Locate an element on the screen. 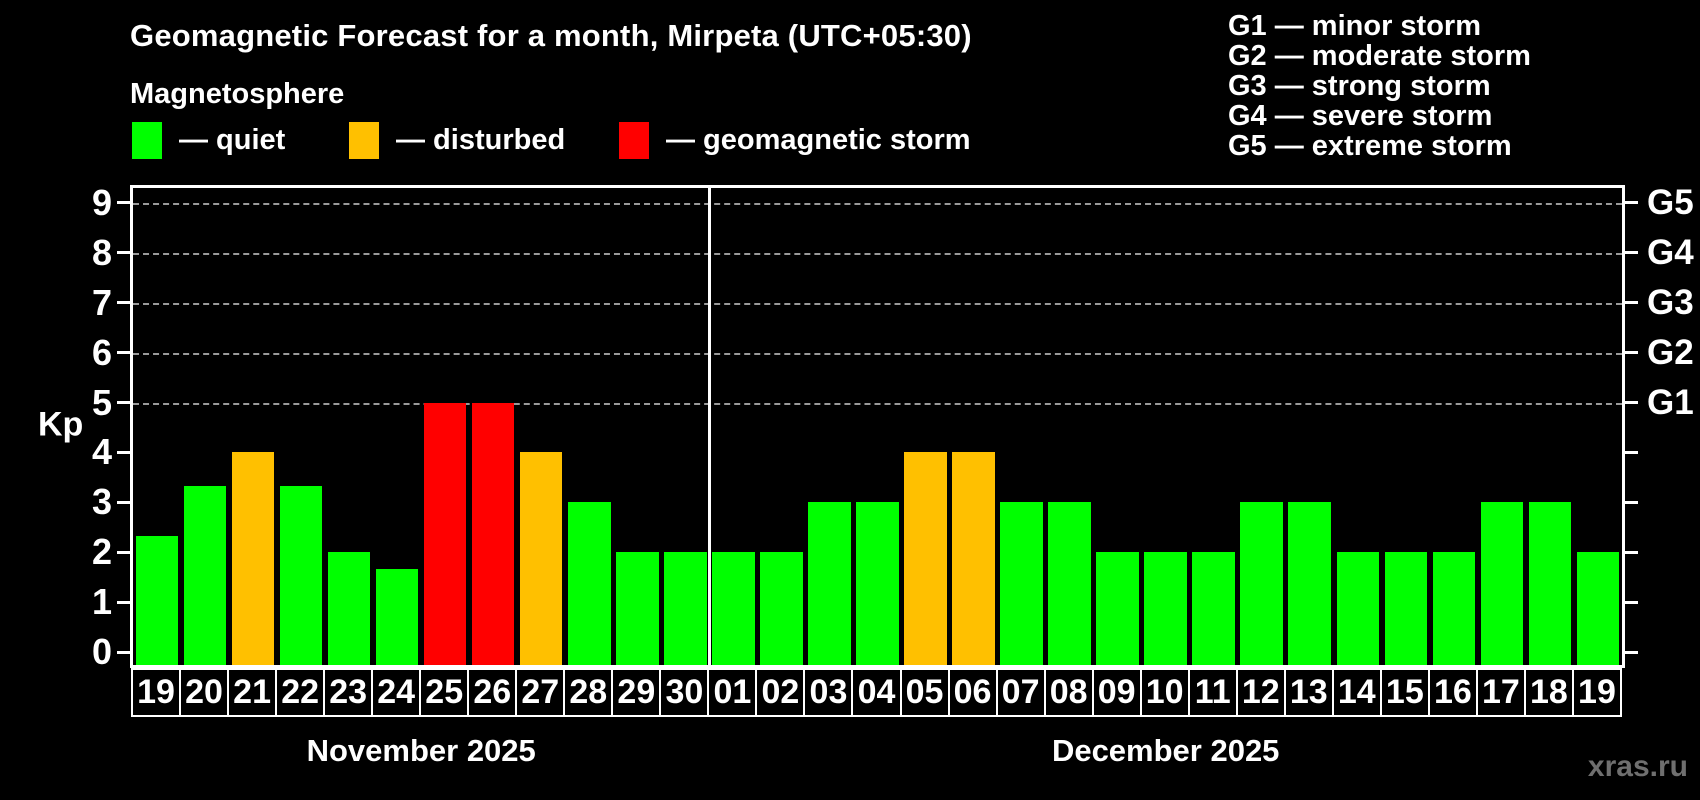  date-cell-06: 06 is located at coordinates (972, 692).